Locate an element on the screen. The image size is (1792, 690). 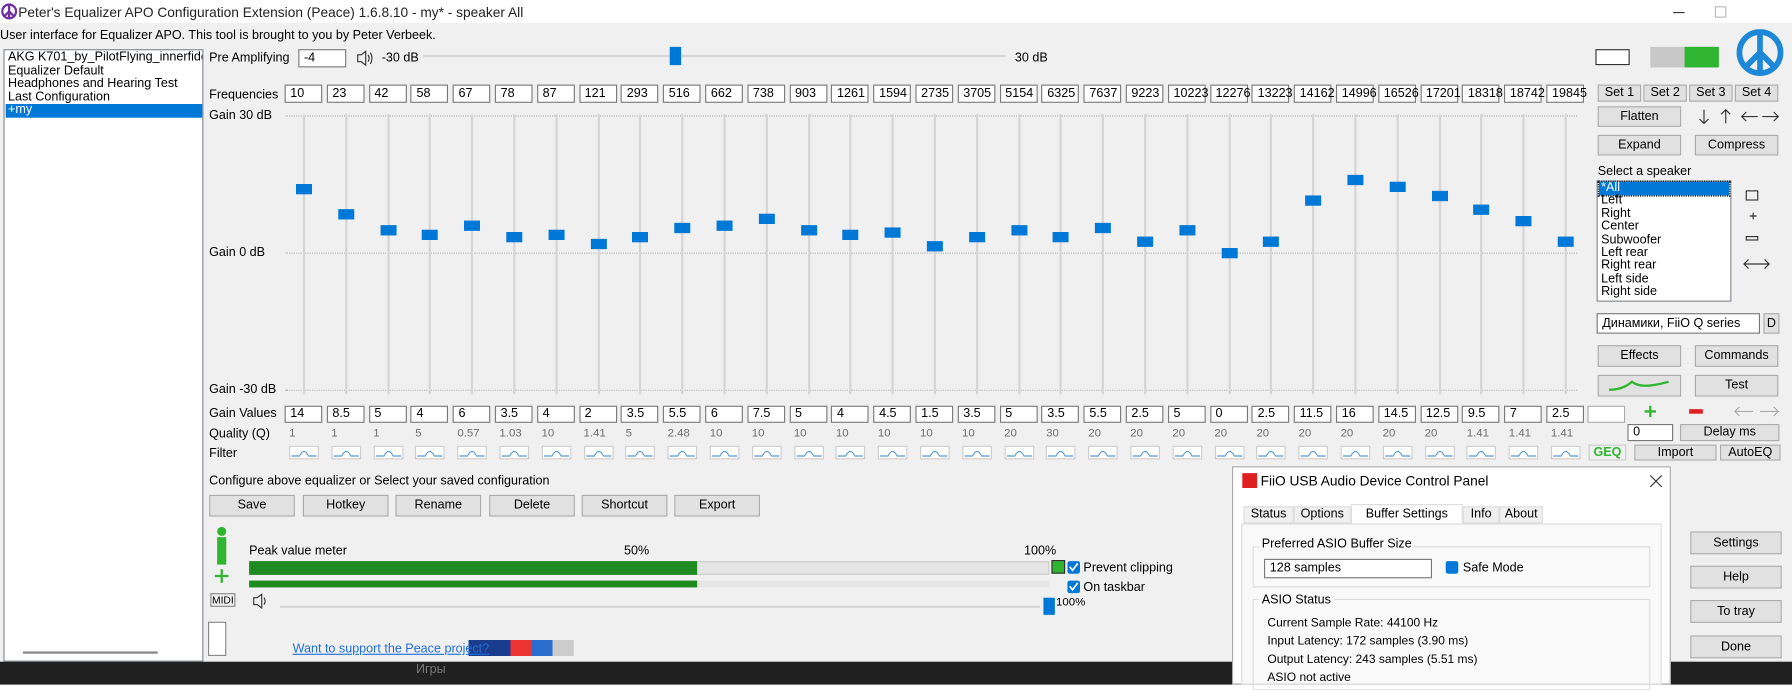
set-button: Set 3 is located at coordinates (1711, 93).